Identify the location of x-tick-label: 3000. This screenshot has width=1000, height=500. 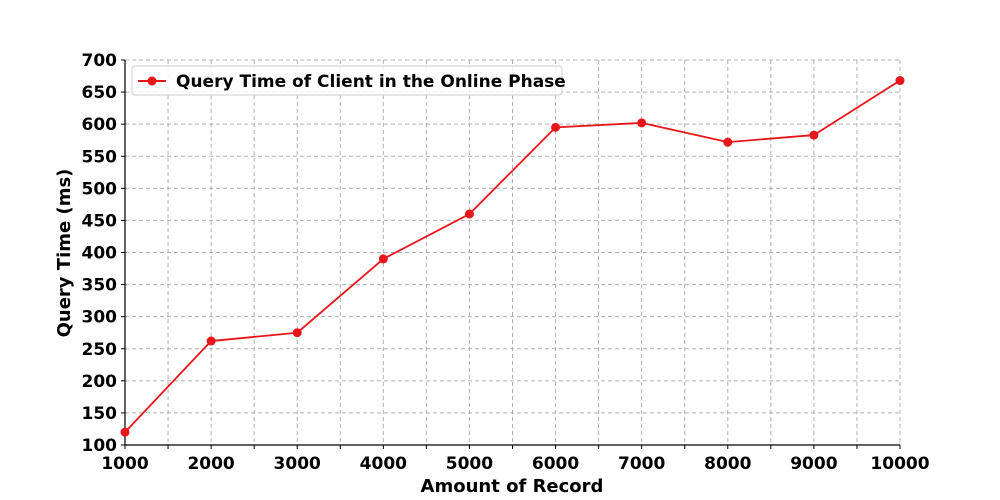
(297, 464).